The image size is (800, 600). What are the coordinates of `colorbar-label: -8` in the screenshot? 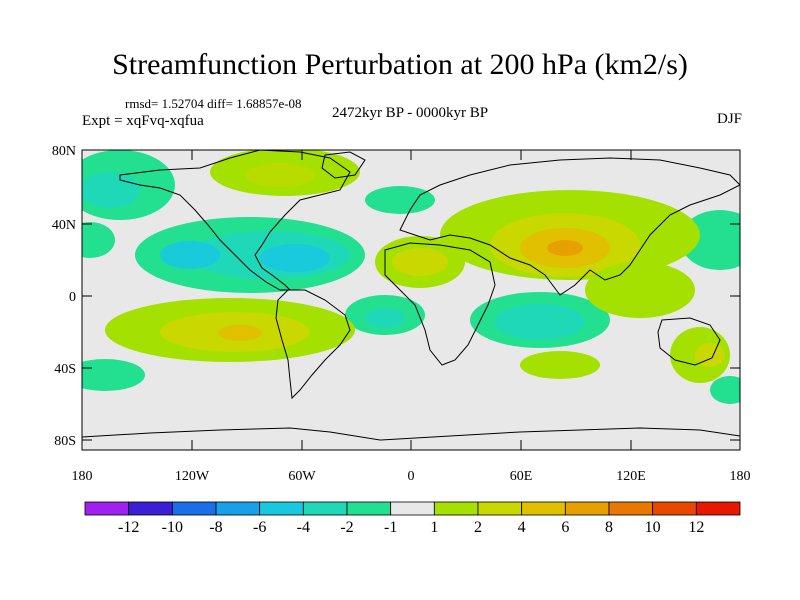 It's located at (215, 527).